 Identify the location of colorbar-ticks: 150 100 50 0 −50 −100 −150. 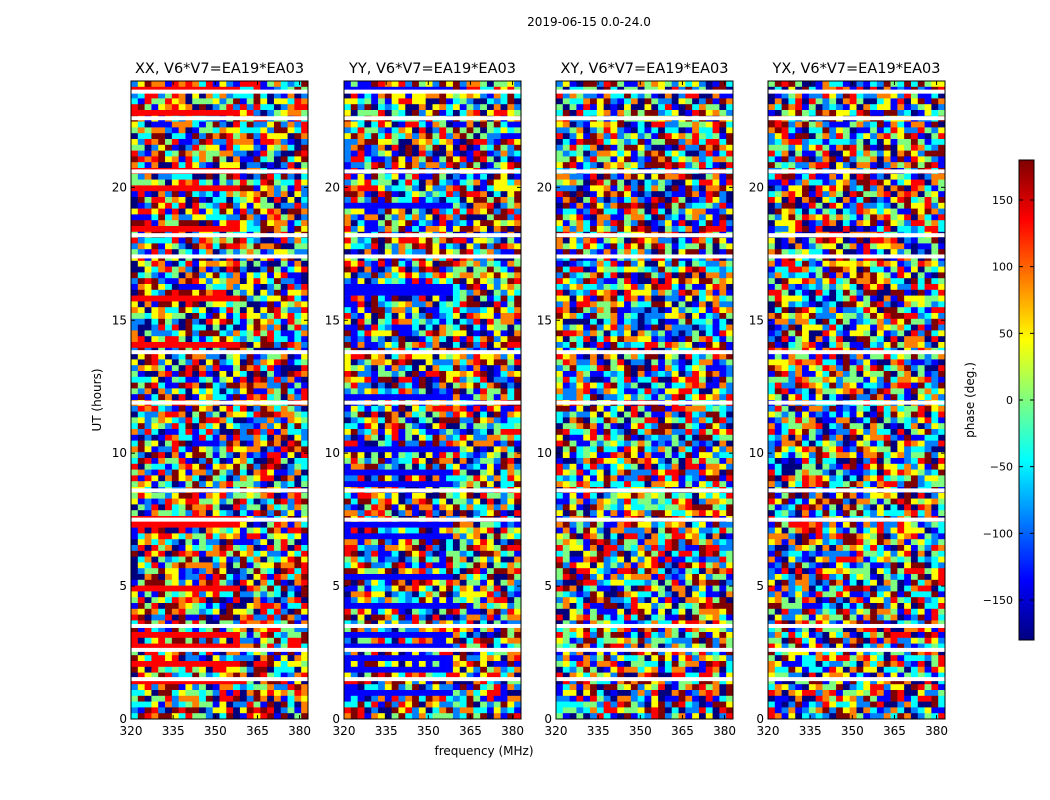
(1008, 400).